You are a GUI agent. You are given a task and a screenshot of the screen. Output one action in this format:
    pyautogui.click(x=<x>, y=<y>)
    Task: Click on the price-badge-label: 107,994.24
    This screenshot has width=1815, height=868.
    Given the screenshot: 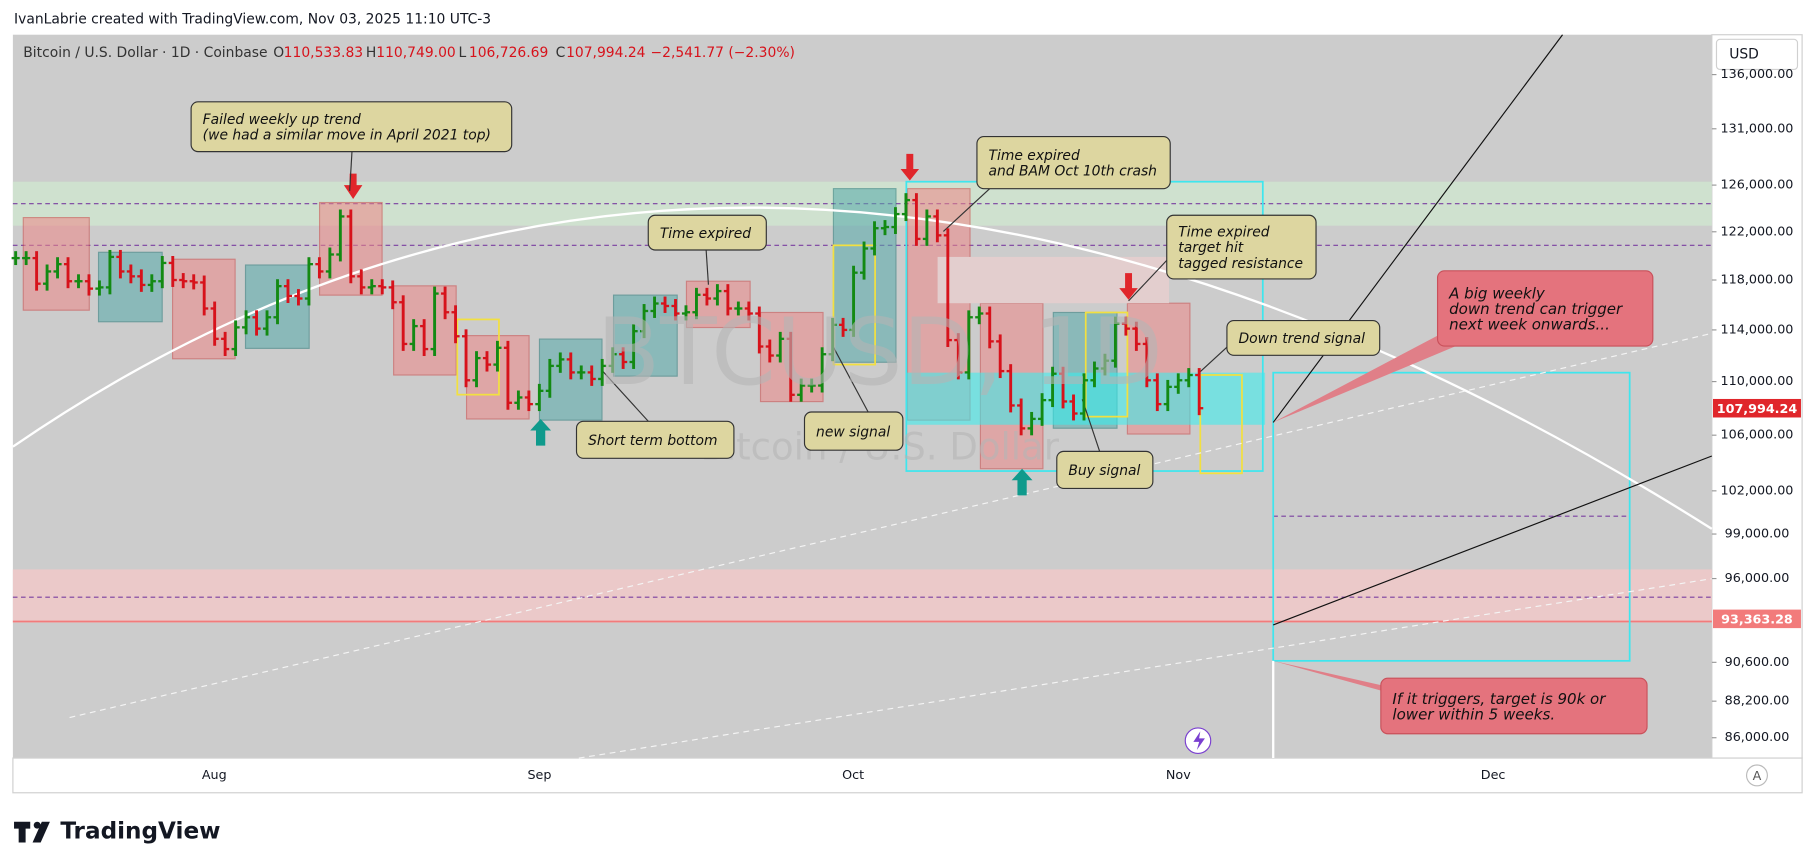 What is the action you would take?
    pyautogui.click(x=1757, y=409)
    